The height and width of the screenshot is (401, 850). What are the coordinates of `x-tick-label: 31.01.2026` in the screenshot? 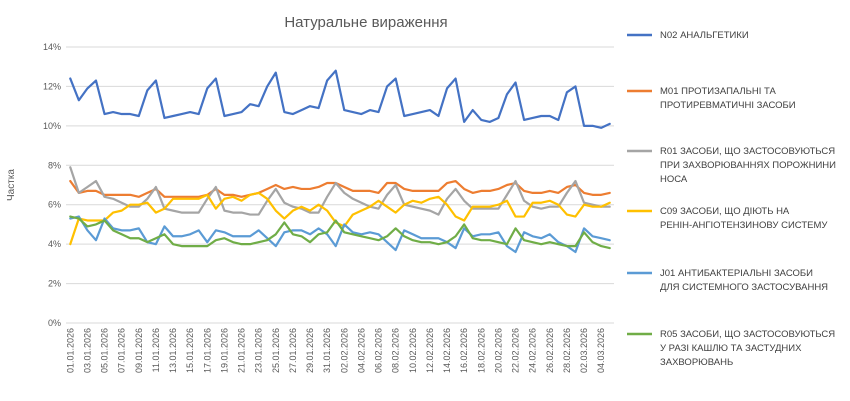 It's located at (327, 350).